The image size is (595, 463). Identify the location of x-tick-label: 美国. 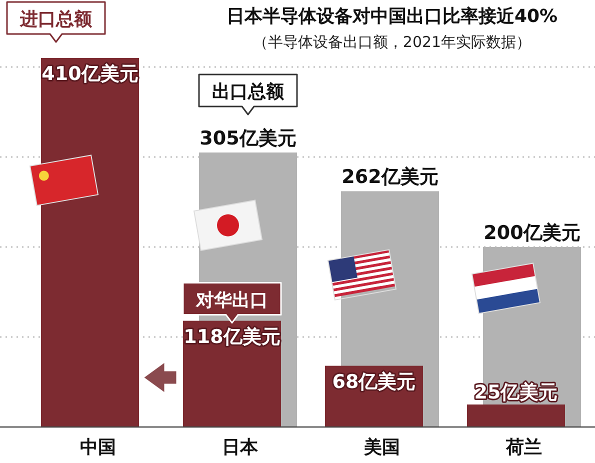
(381, 447).